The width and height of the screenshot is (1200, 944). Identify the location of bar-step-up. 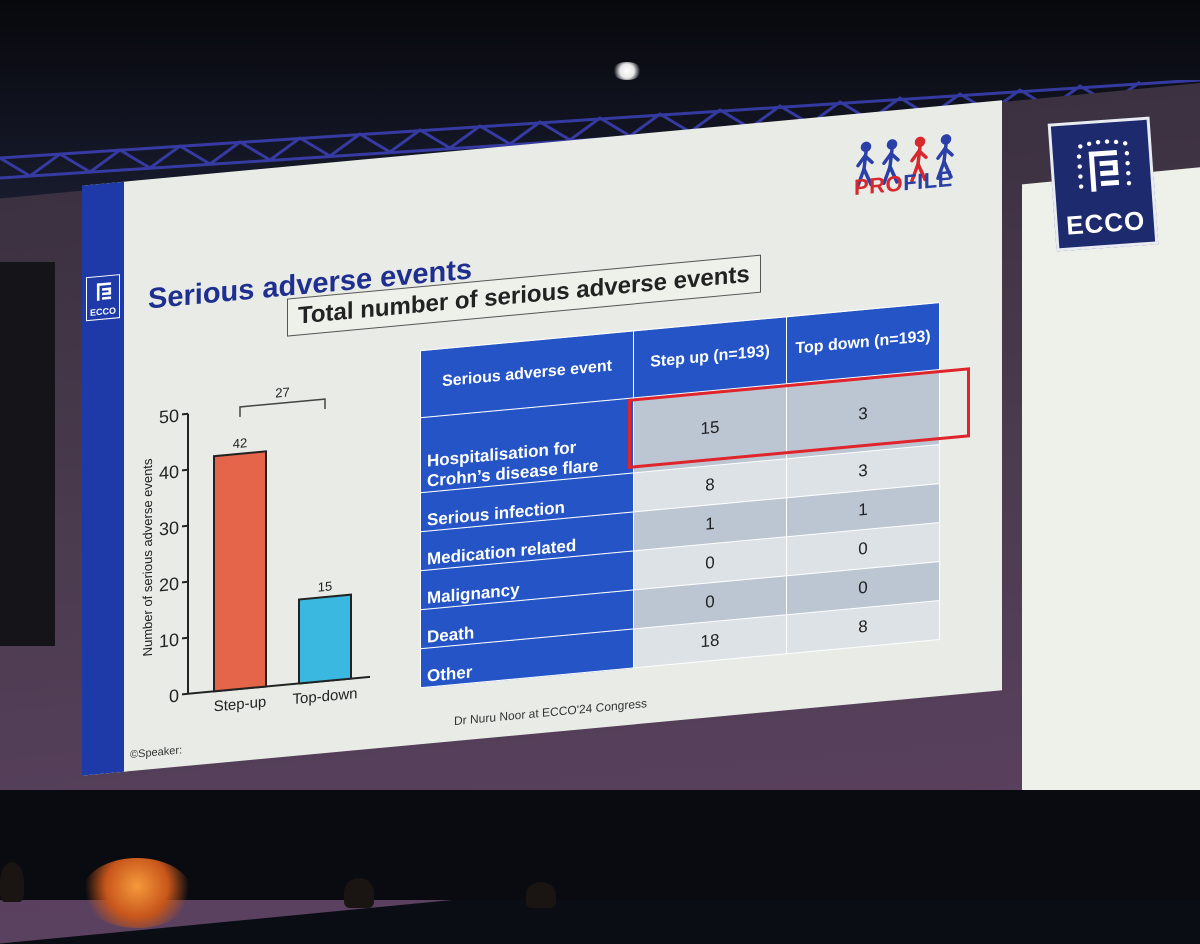
(240, 571).